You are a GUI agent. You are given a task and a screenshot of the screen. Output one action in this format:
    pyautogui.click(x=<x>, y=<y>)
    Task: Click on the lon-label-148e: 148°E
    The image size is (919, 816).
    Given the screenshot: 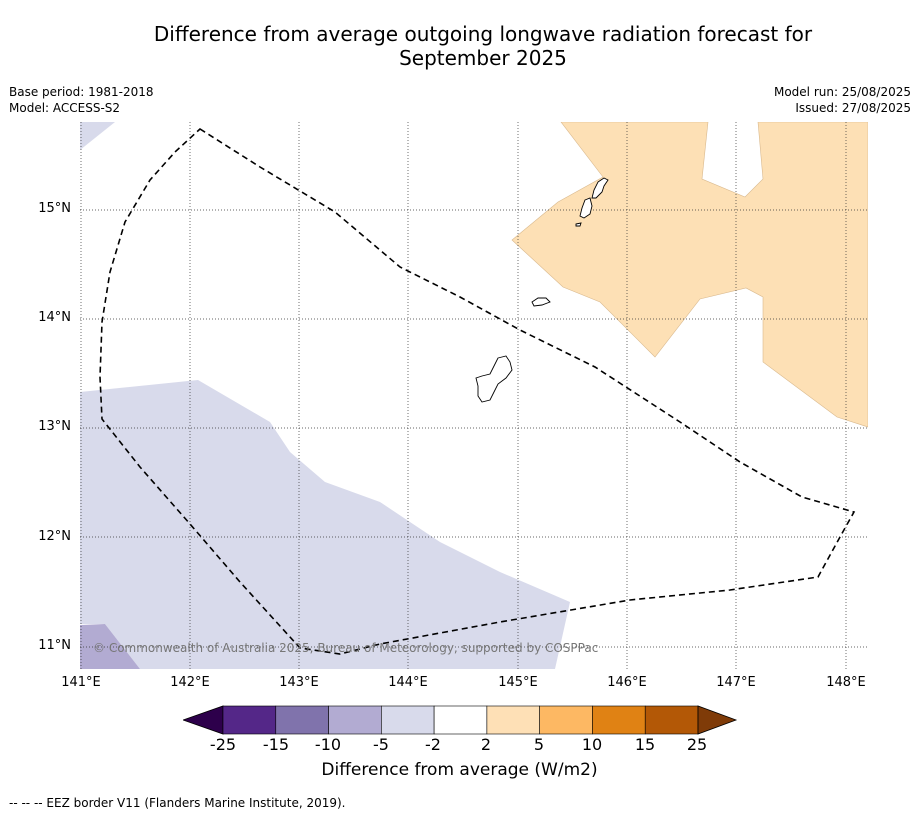 What is the action you would take?
    pyautogui.click(x=846, y=682)
    